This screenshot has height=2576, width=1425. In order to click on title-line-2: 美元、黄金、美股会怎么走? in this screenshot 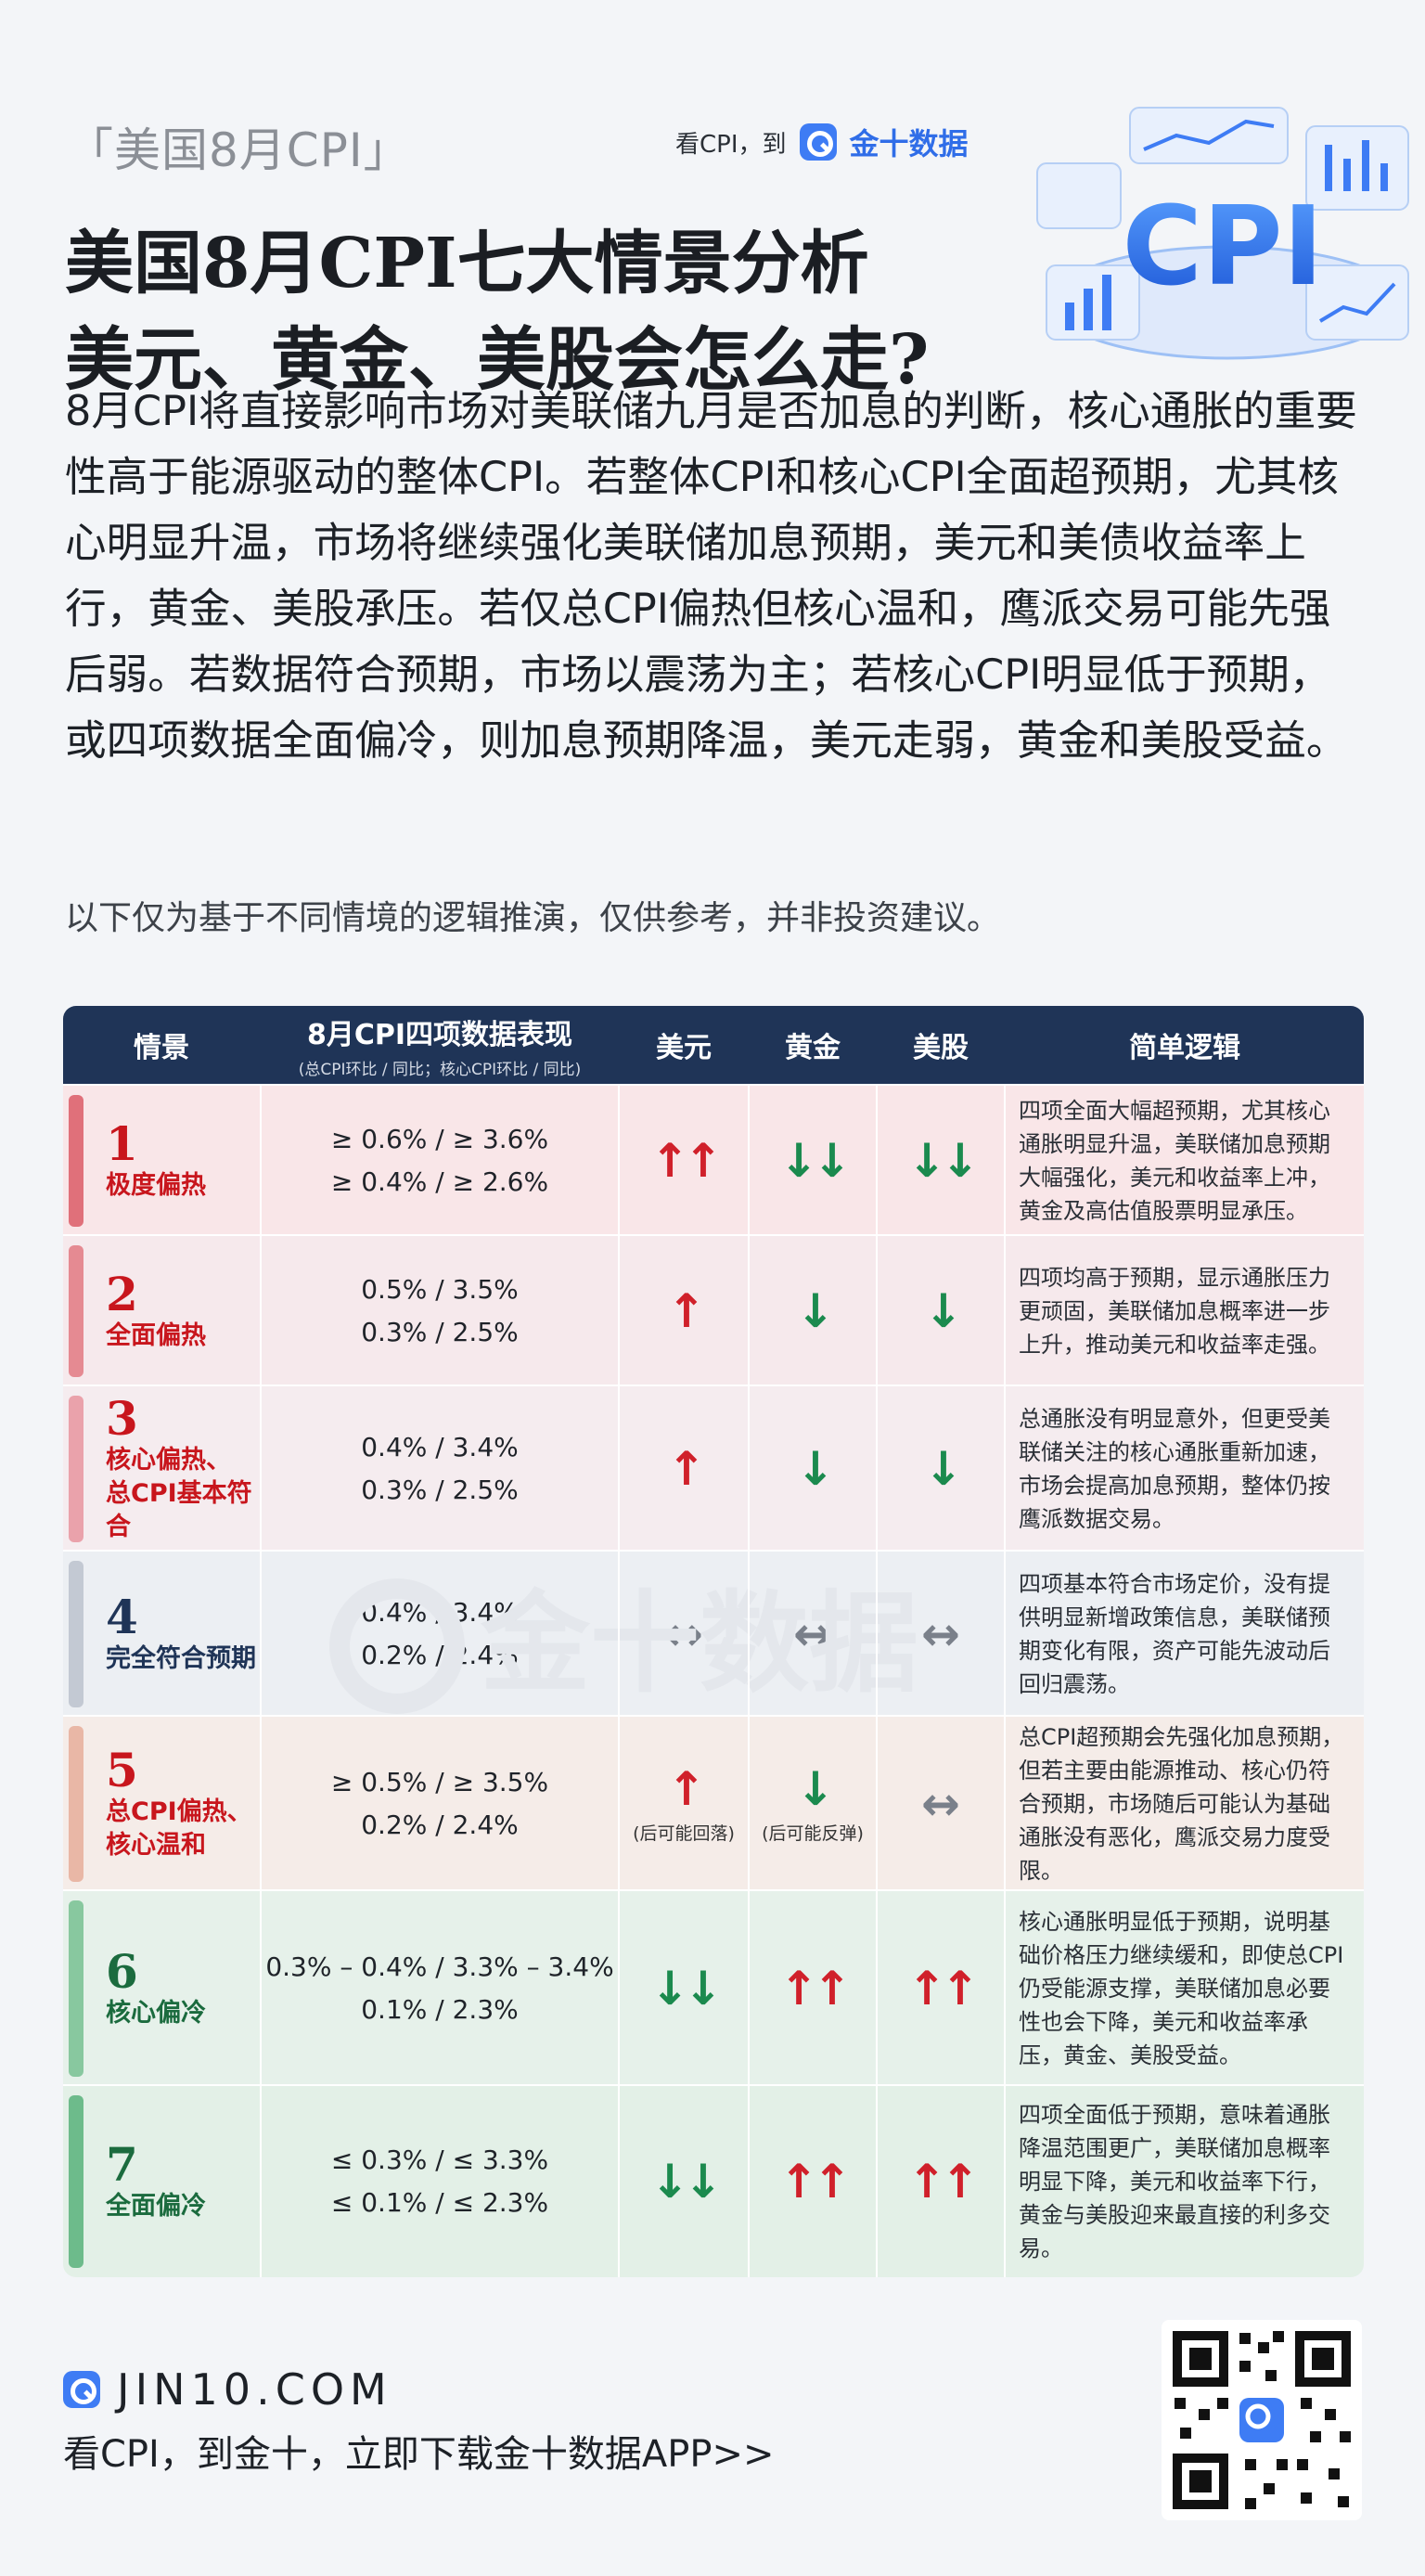, I will do `click(497, 360)`.